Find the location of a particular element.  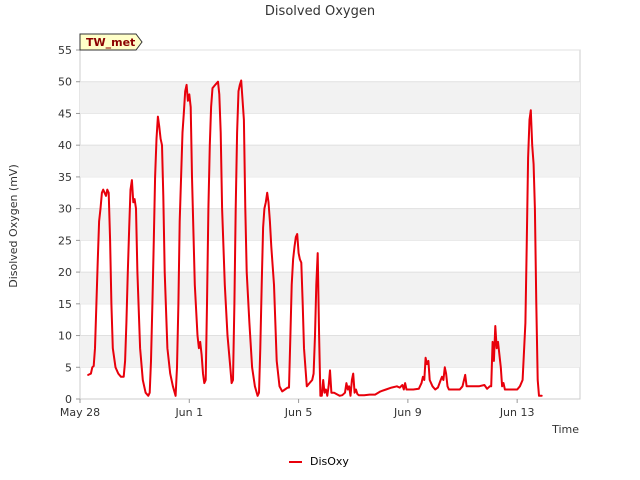

y-tick-label: 55 is located at coordinates (65, 50).